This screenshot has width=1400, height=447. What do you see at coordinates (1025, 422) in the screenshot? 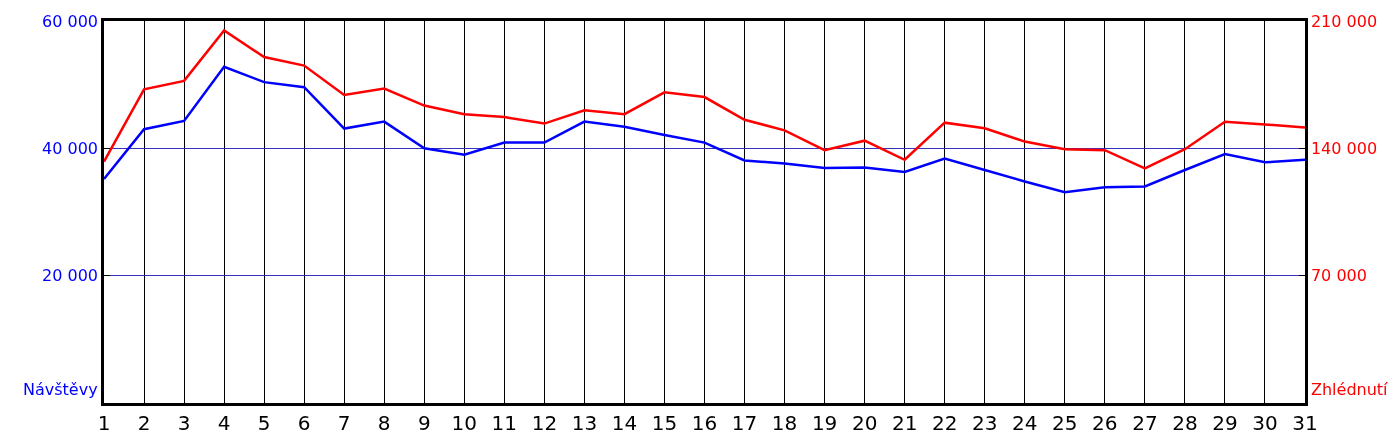
I see `x-tick-label: 24` at bounding box center [1025, 422].